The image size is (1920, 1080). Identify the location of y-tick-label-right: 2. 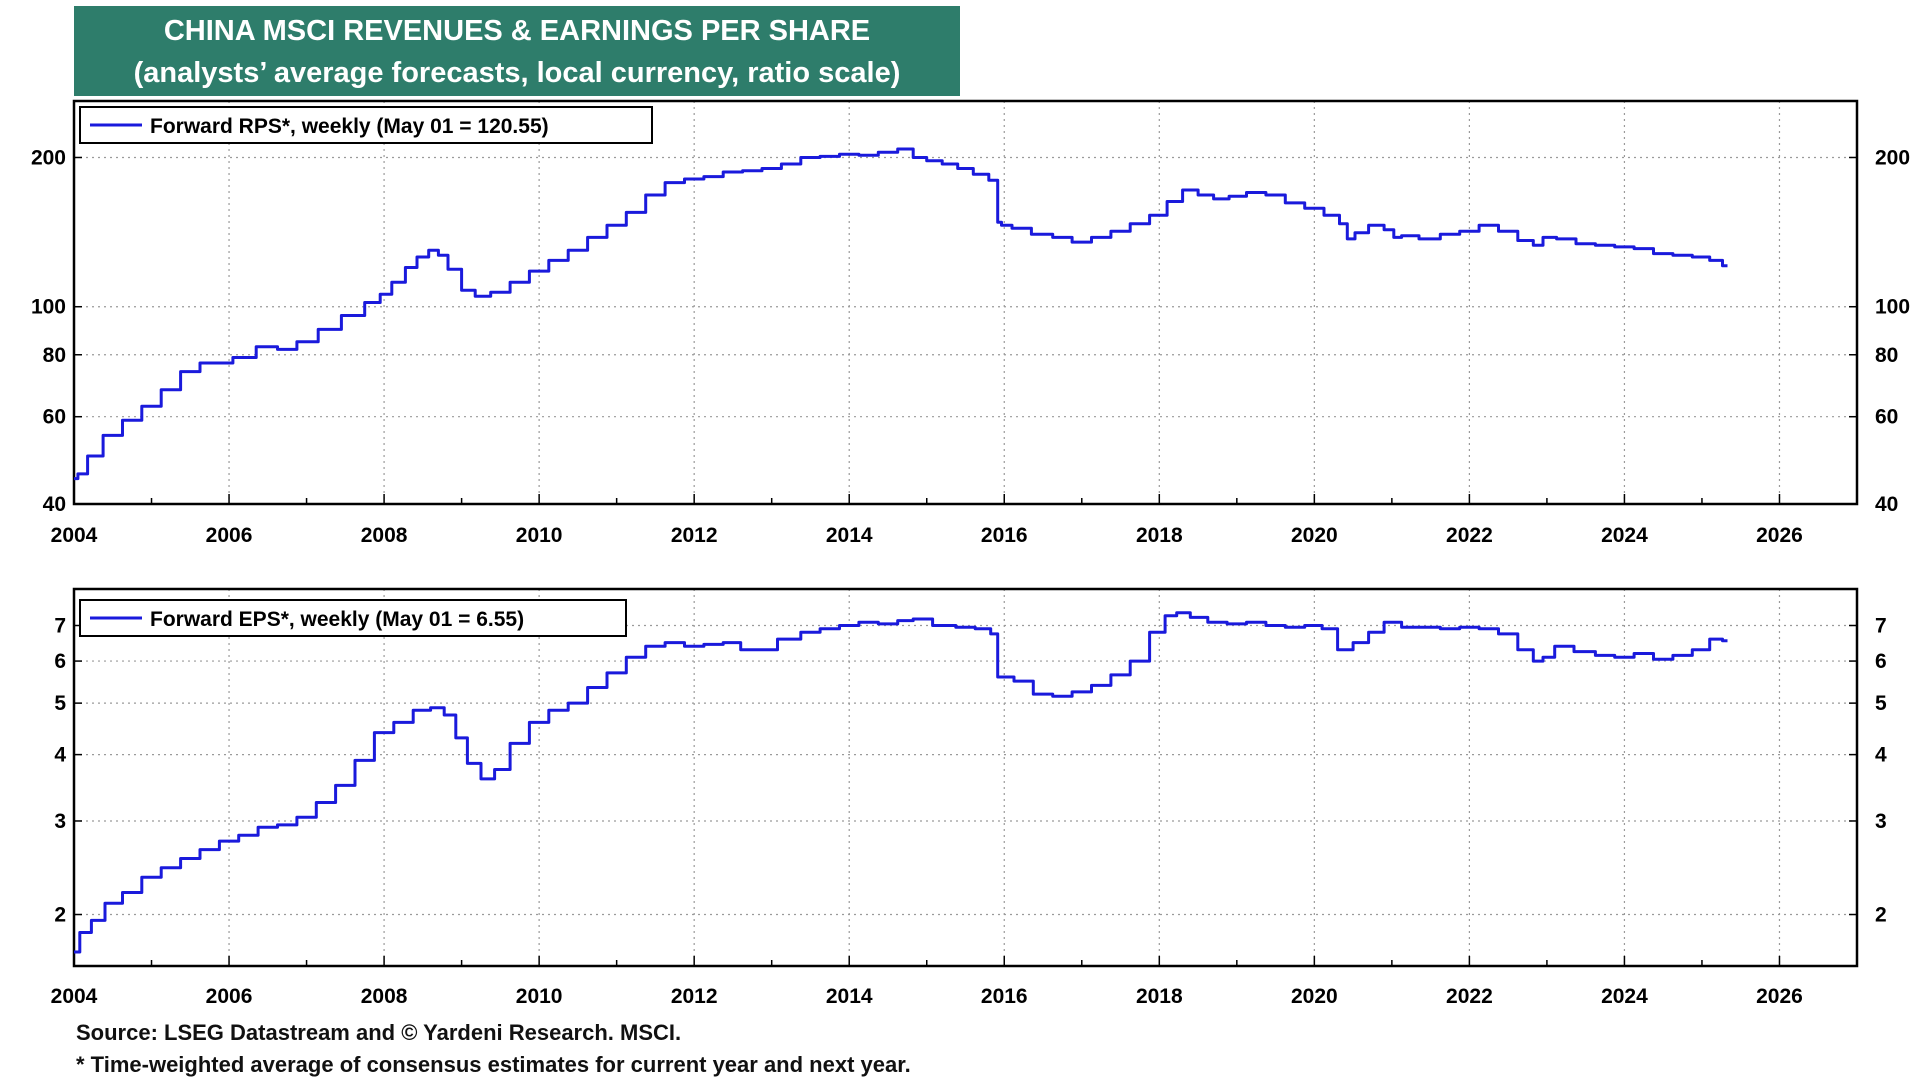
(1881, 915).